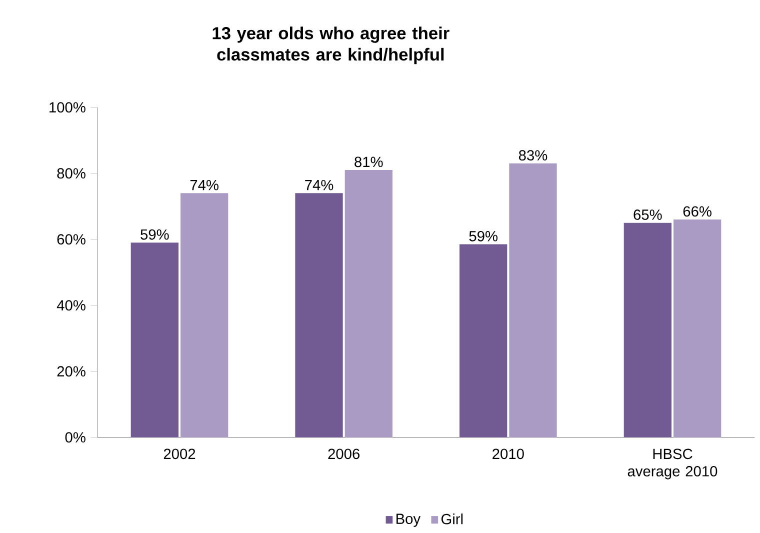  Describe the element at coordinates (71, 239) in the screenshot. I see `y-tick-label: 60%` at that location.